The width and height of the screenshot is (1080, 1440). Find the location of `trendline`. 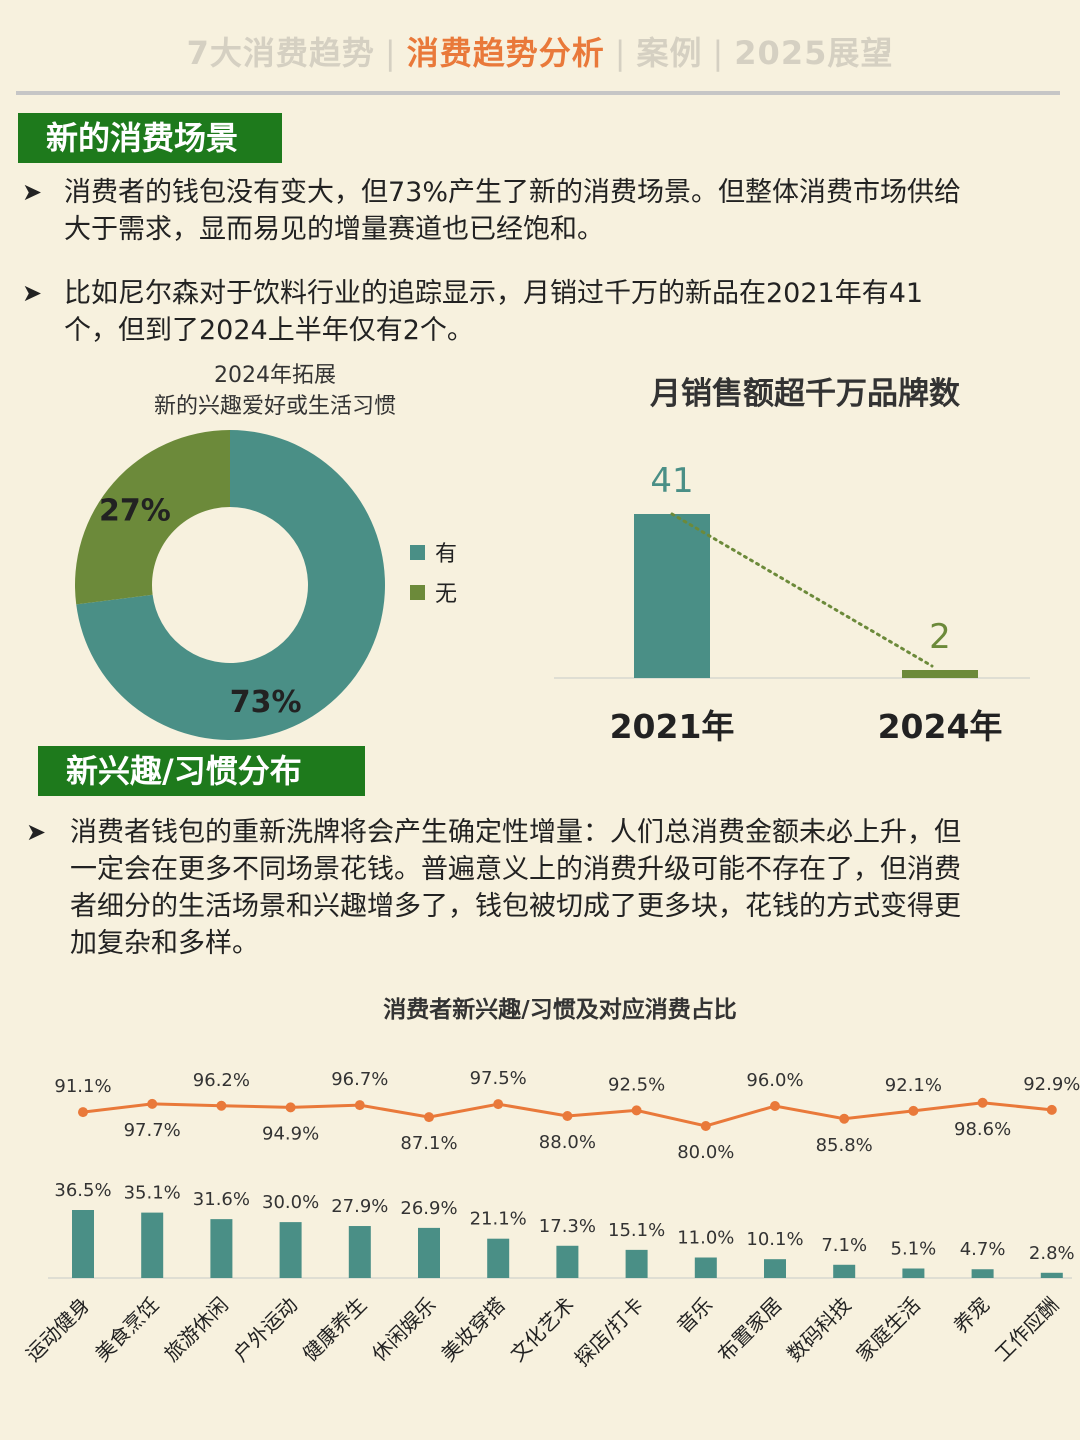

trendline is located at coordinates (802, 590).